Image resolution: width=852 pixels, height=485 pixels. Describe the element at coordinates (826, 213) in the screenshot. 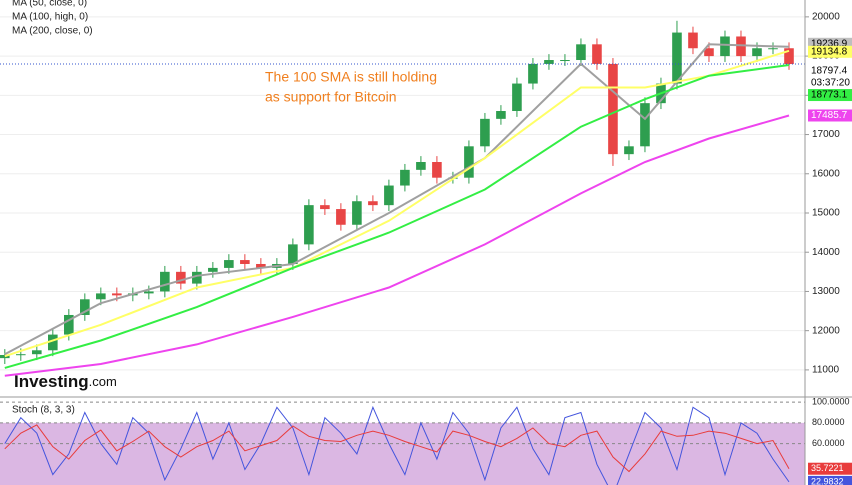

I see `y-tick-label: 15000` at that location.